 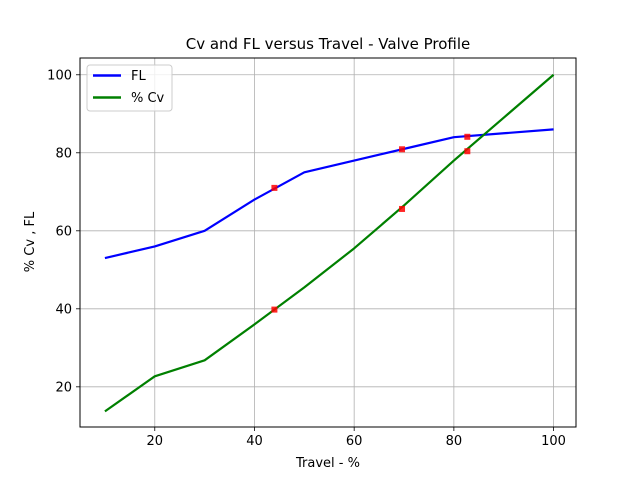 What do you see at coordinates (129, 88) in the screenshot?
I see `legend: FL % Cv` at bounding box center [129, 88].